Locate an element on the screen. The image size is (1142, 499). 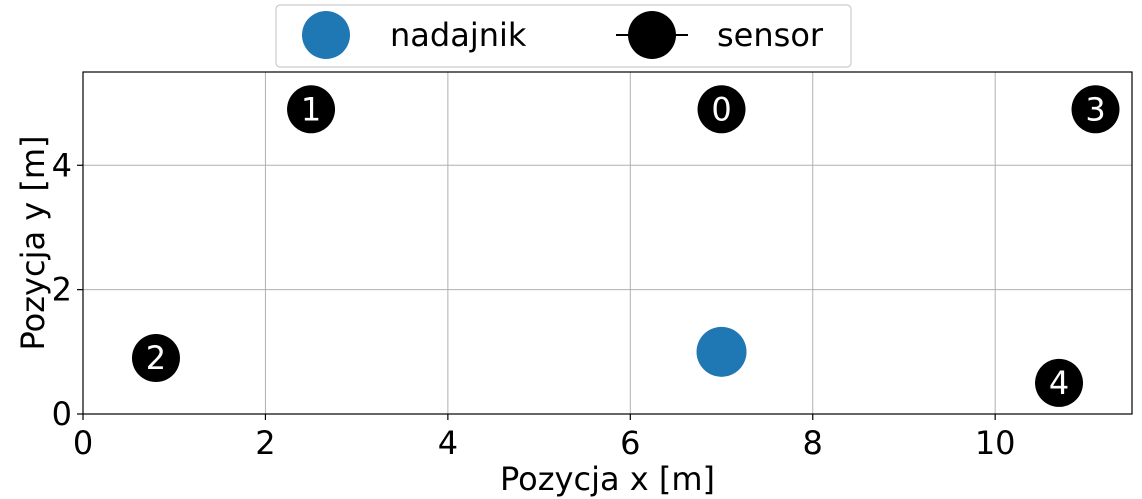
sensor-point-label: 4 is located at coordinates (1059, 383).